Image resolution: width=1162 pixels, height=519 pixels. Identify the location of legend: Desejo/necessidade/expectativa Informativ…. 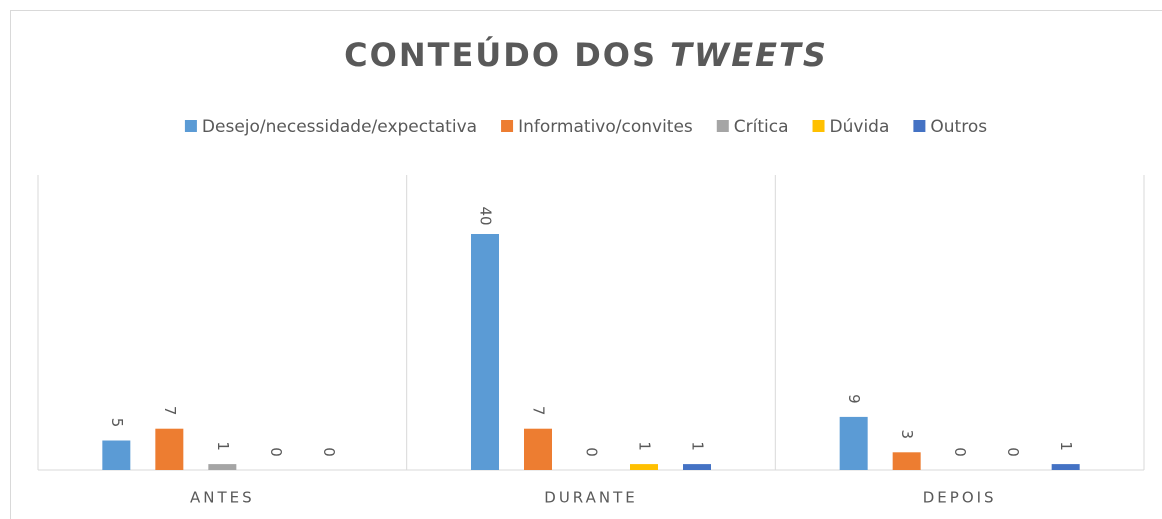
(585, 127).